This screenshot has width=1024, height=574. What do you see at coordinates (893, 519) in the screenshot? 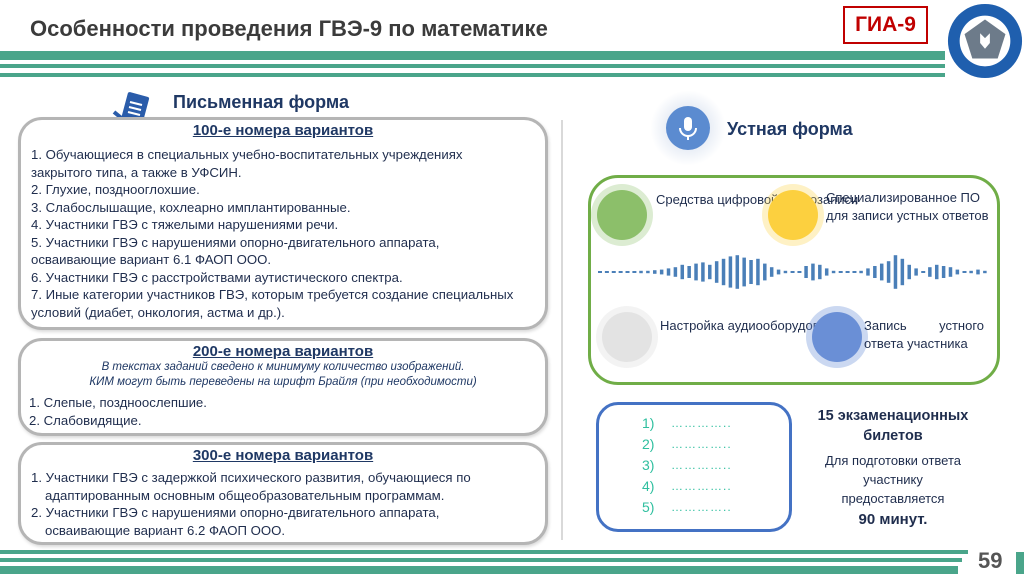
I see `duration: 90 минут.` at bounding box center [893, 519].